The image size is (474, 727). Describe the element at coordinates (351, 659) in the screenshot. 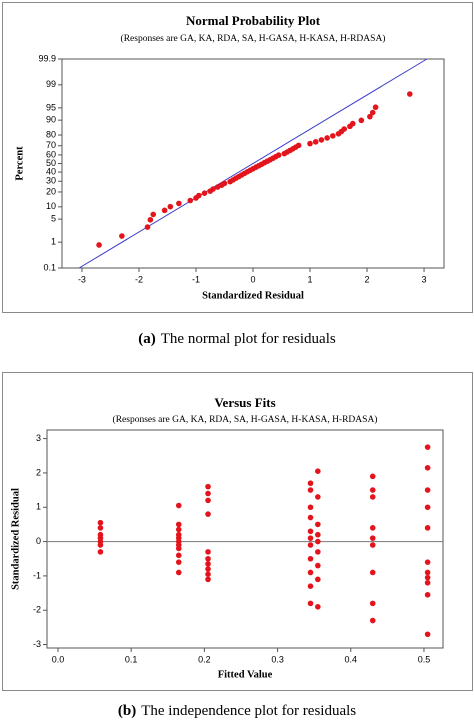

I see `x-tick-label: 0.4` at that location.